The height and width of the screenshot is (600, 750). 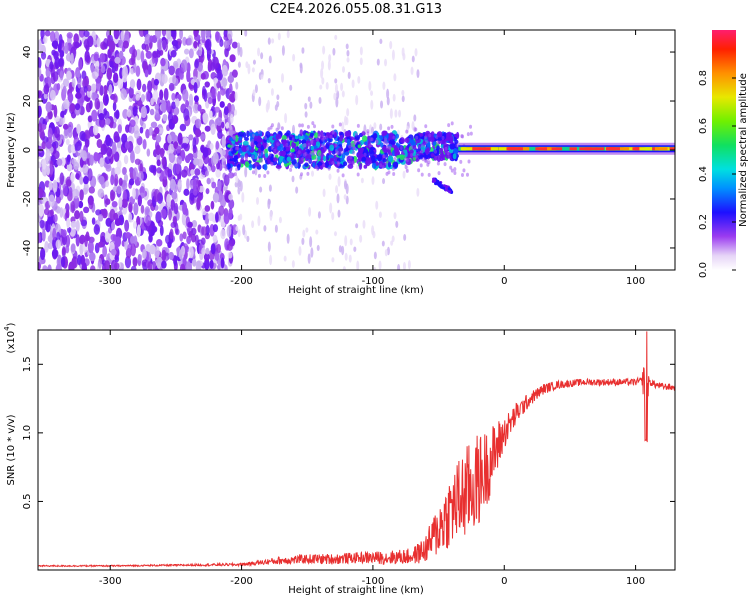 What do you see at coordinates (11, 449) in the screenshot?
I see `snr-y-label: SNR (10 * v/v)` at bounding box center [11, 449].